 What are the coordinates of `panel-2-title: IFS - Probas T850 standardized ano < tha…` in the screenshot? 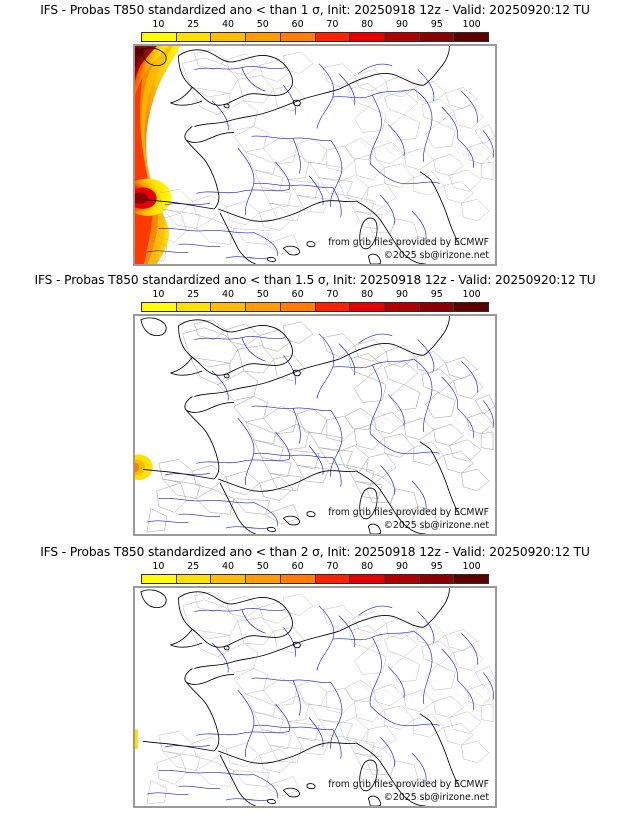 It's located at (315, 280).